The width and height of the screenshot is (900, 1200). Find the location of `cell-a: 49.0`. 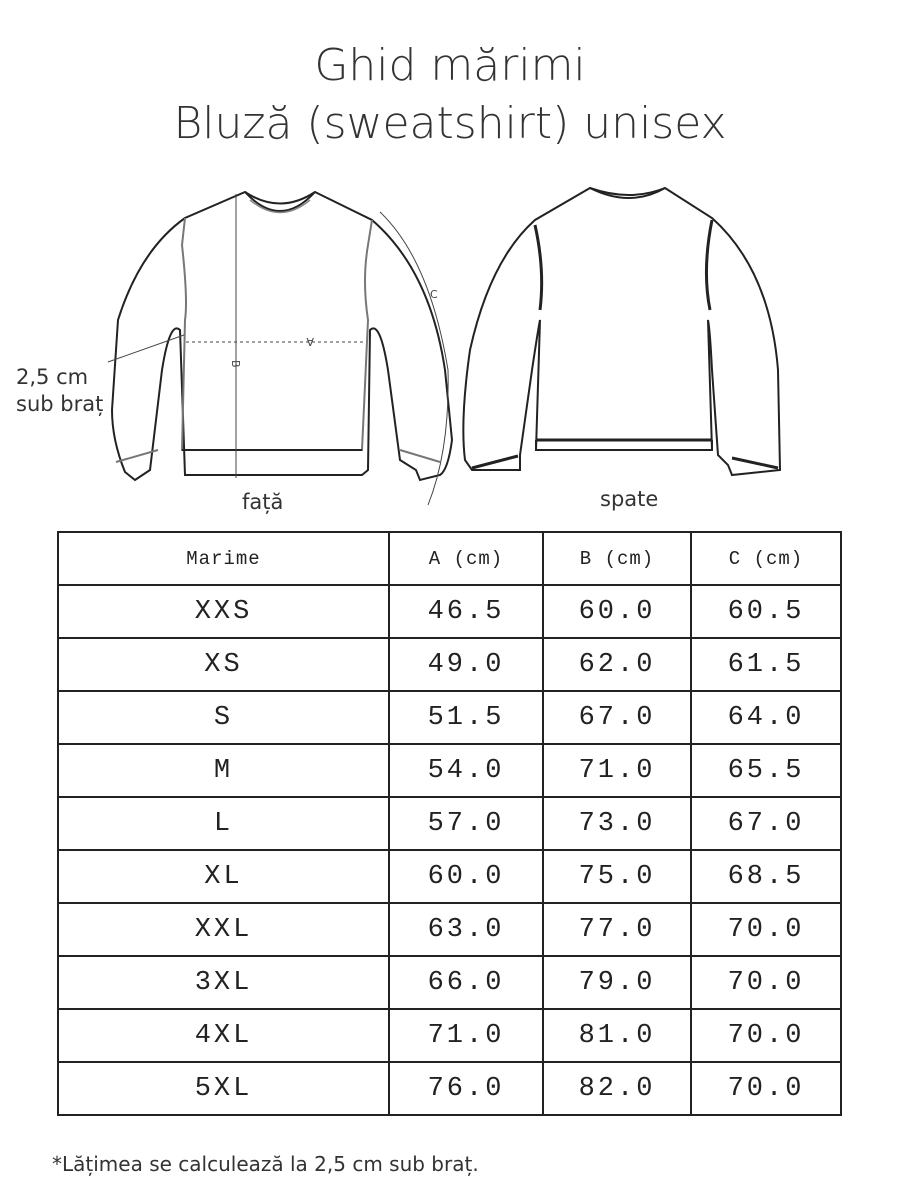

cell-a: 49.0 is located at coordinates (466, 664).